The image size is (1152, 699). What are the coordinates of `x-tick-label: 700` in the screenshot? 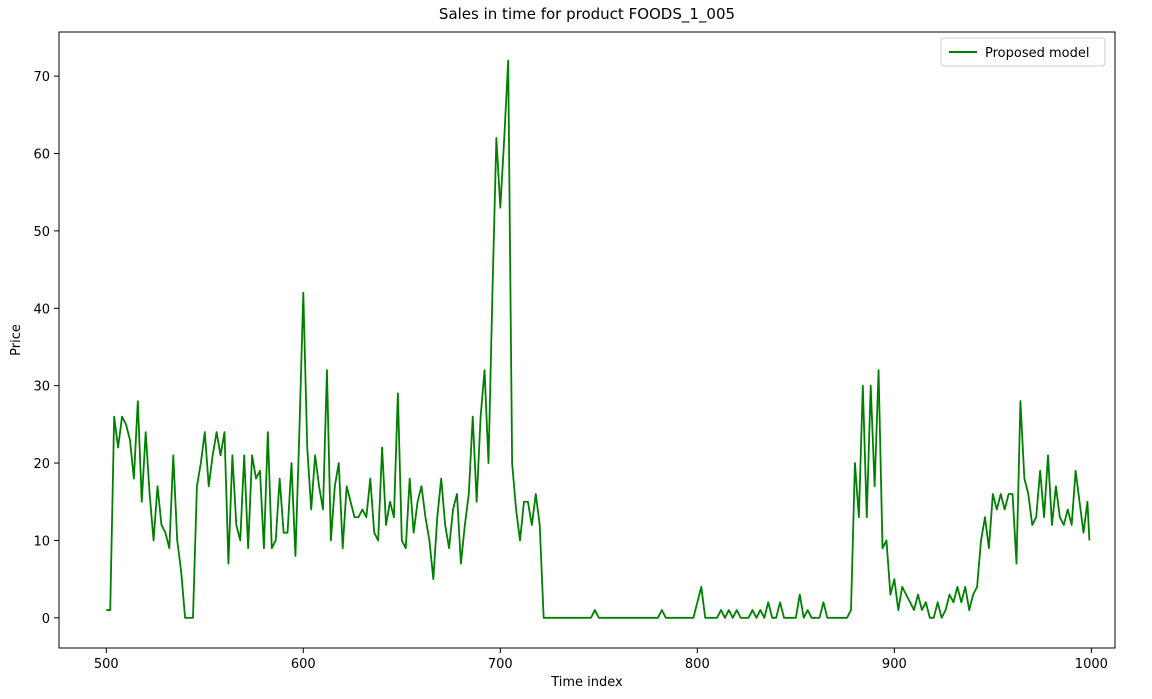 It's located at (500, 664).